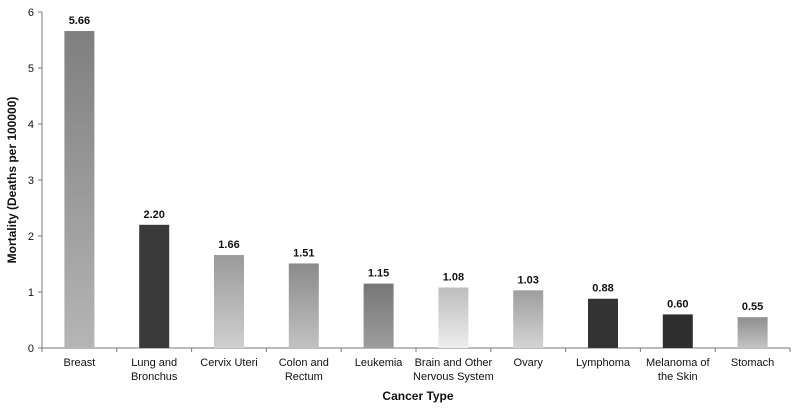  I want to click on category-label-line: Bronchus, so click(154, 377).